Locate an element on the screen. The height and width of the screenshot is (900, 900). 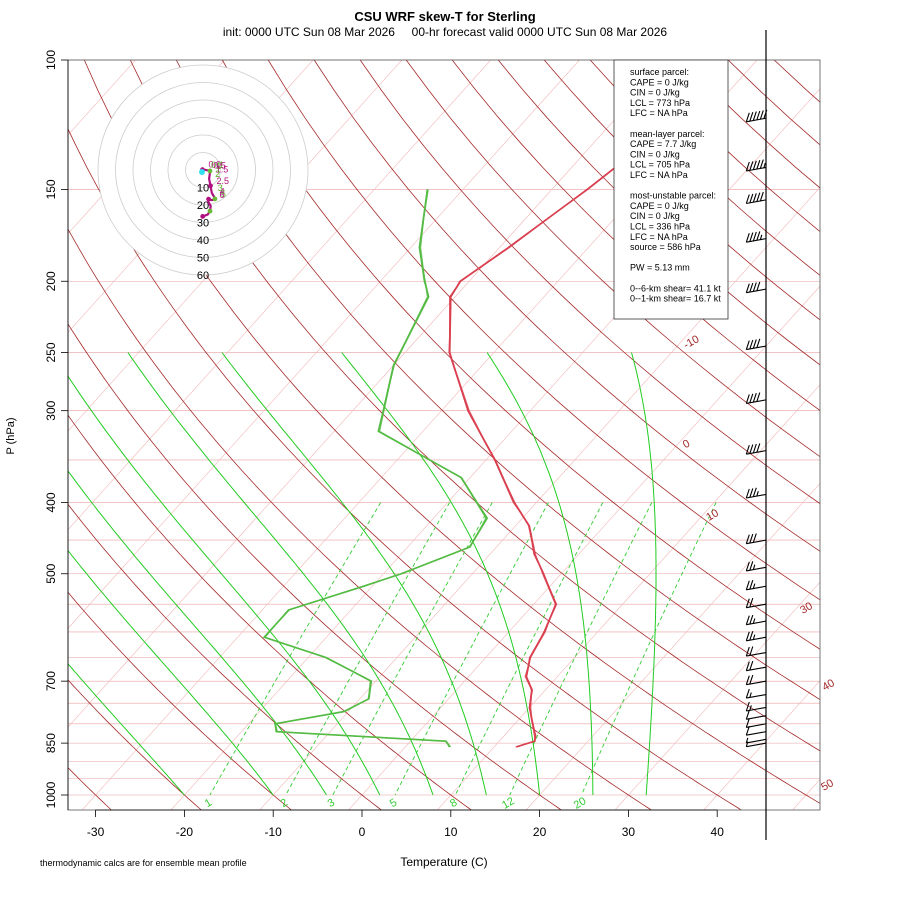
dry-adiabat-label: 30 is located at coordinates (806, 608).